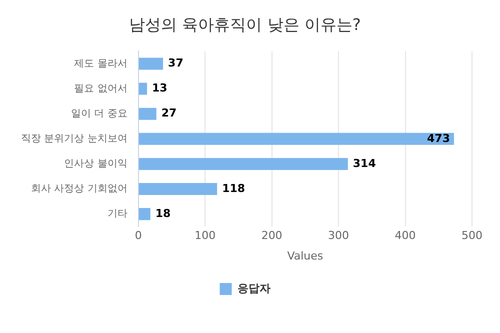 The width and height of the screenshot is (500, 333). What do you see at coordinates (253, 288) in the screenshot?
I see `legend-label: 응답자` at bounding box center [253, 288].